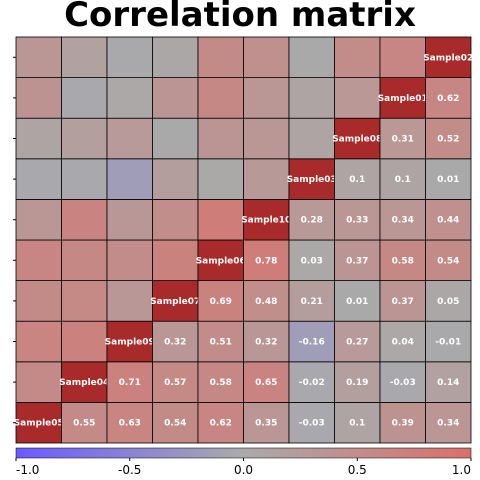 This screenshot has width=480, height=480. Describe the element at coordinates (27, 470) in the screenshot. I see `scale-tick-label: -1.0` at that location.